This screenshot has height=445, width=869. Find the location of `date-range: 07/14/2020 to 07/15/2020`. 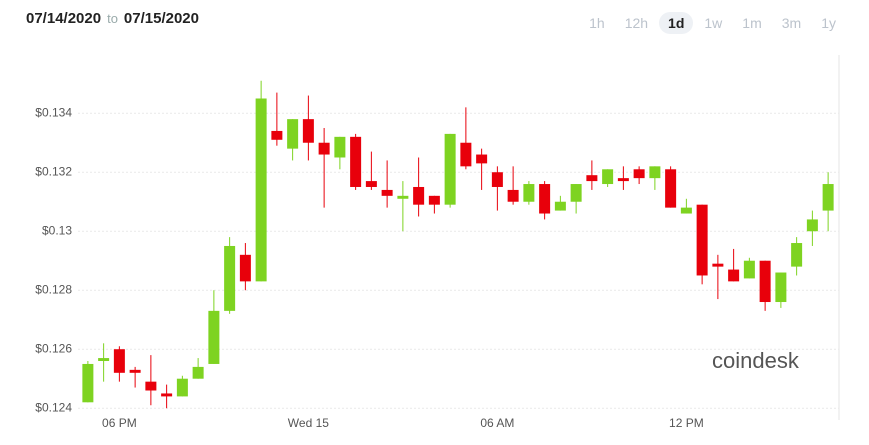

date-range: 07/14/2020 to 07/15/2020 is located at coordinates (112, 18).